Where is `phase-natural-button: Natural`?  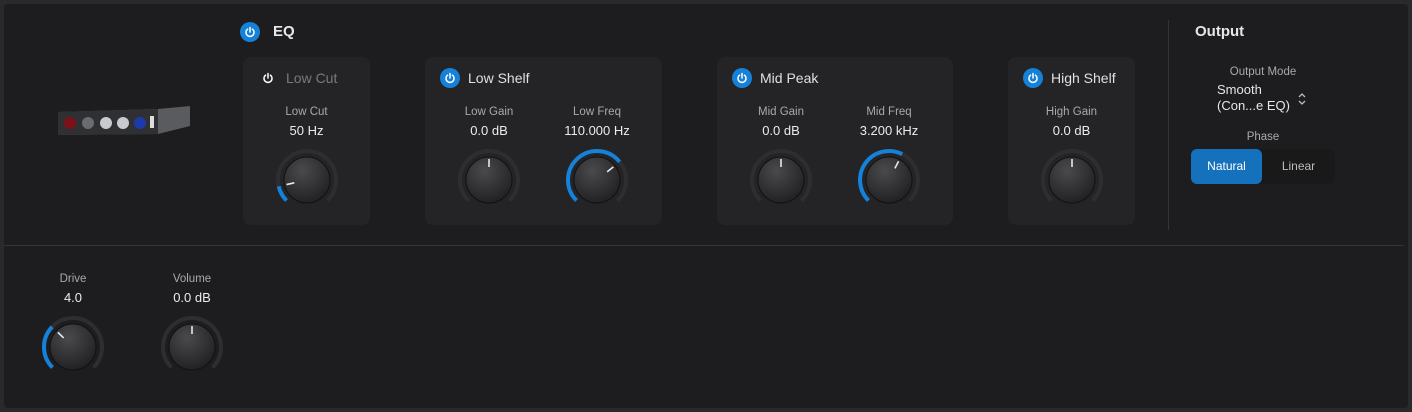
phase-natural-button: Natural is located at coordinates (1226, 166).